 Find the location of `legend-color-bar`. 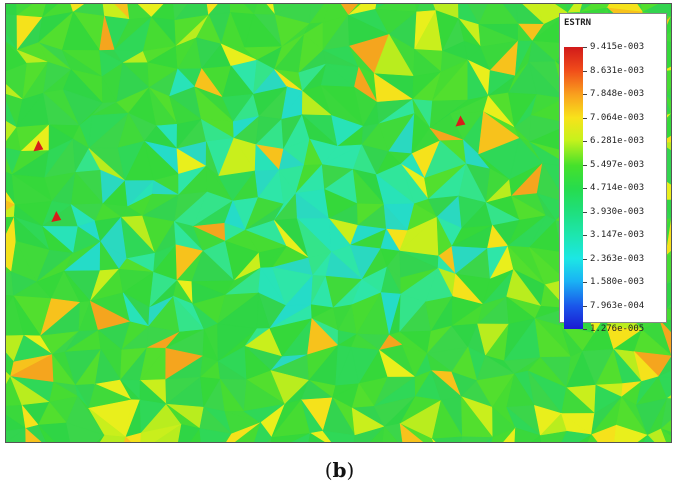

legend-color-bar is located at coordinates (573, 188).